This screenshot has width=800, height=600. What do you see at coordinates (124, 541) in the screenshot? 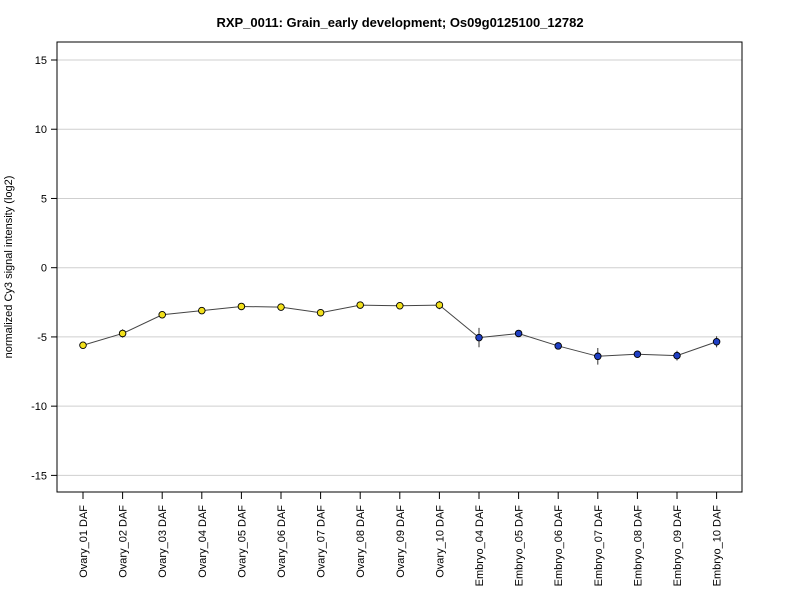
I see `x-tick-label: Ovary_02 DAF` at bounding box center [124, 541].